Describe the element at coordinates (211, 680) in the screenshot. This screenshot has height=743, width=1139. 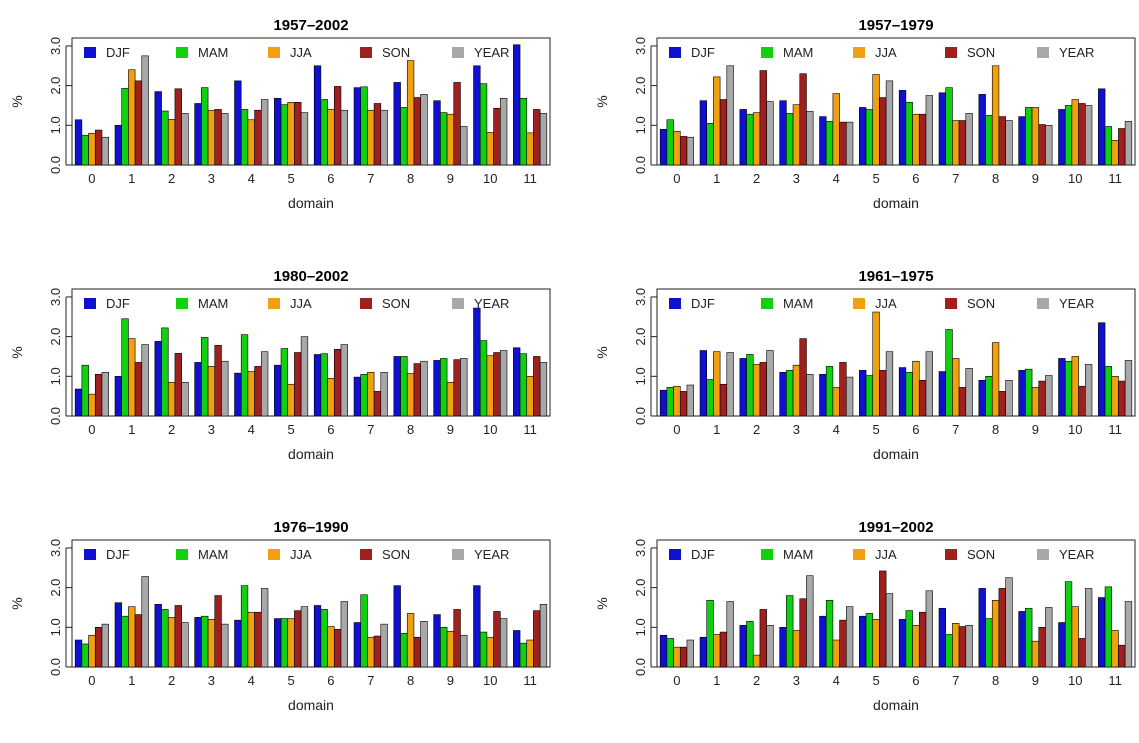
I see `x-tick-label: 3` at that location.